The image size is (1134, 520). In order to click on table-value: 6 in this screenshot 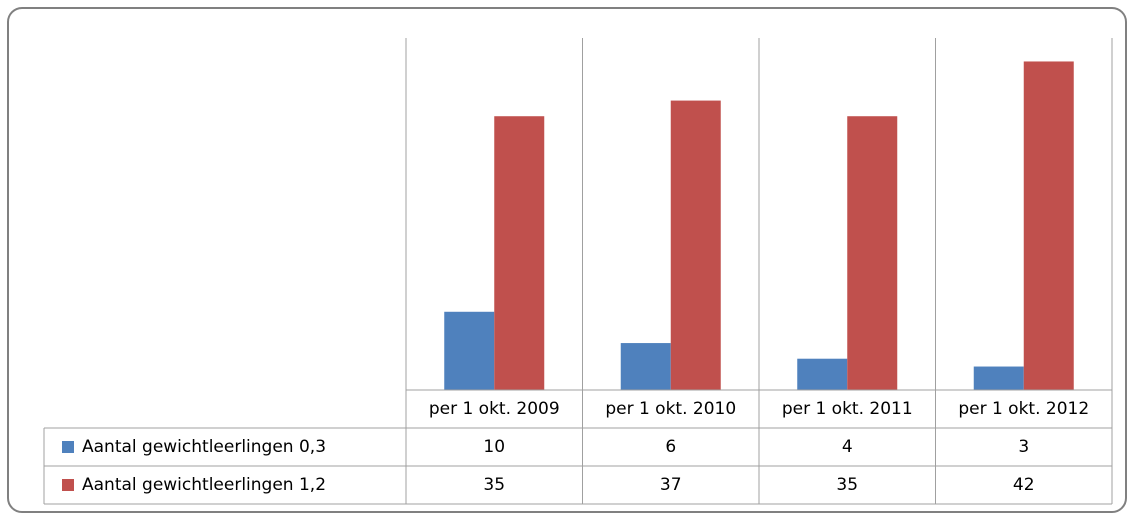, I will do `click(670, 447)`.